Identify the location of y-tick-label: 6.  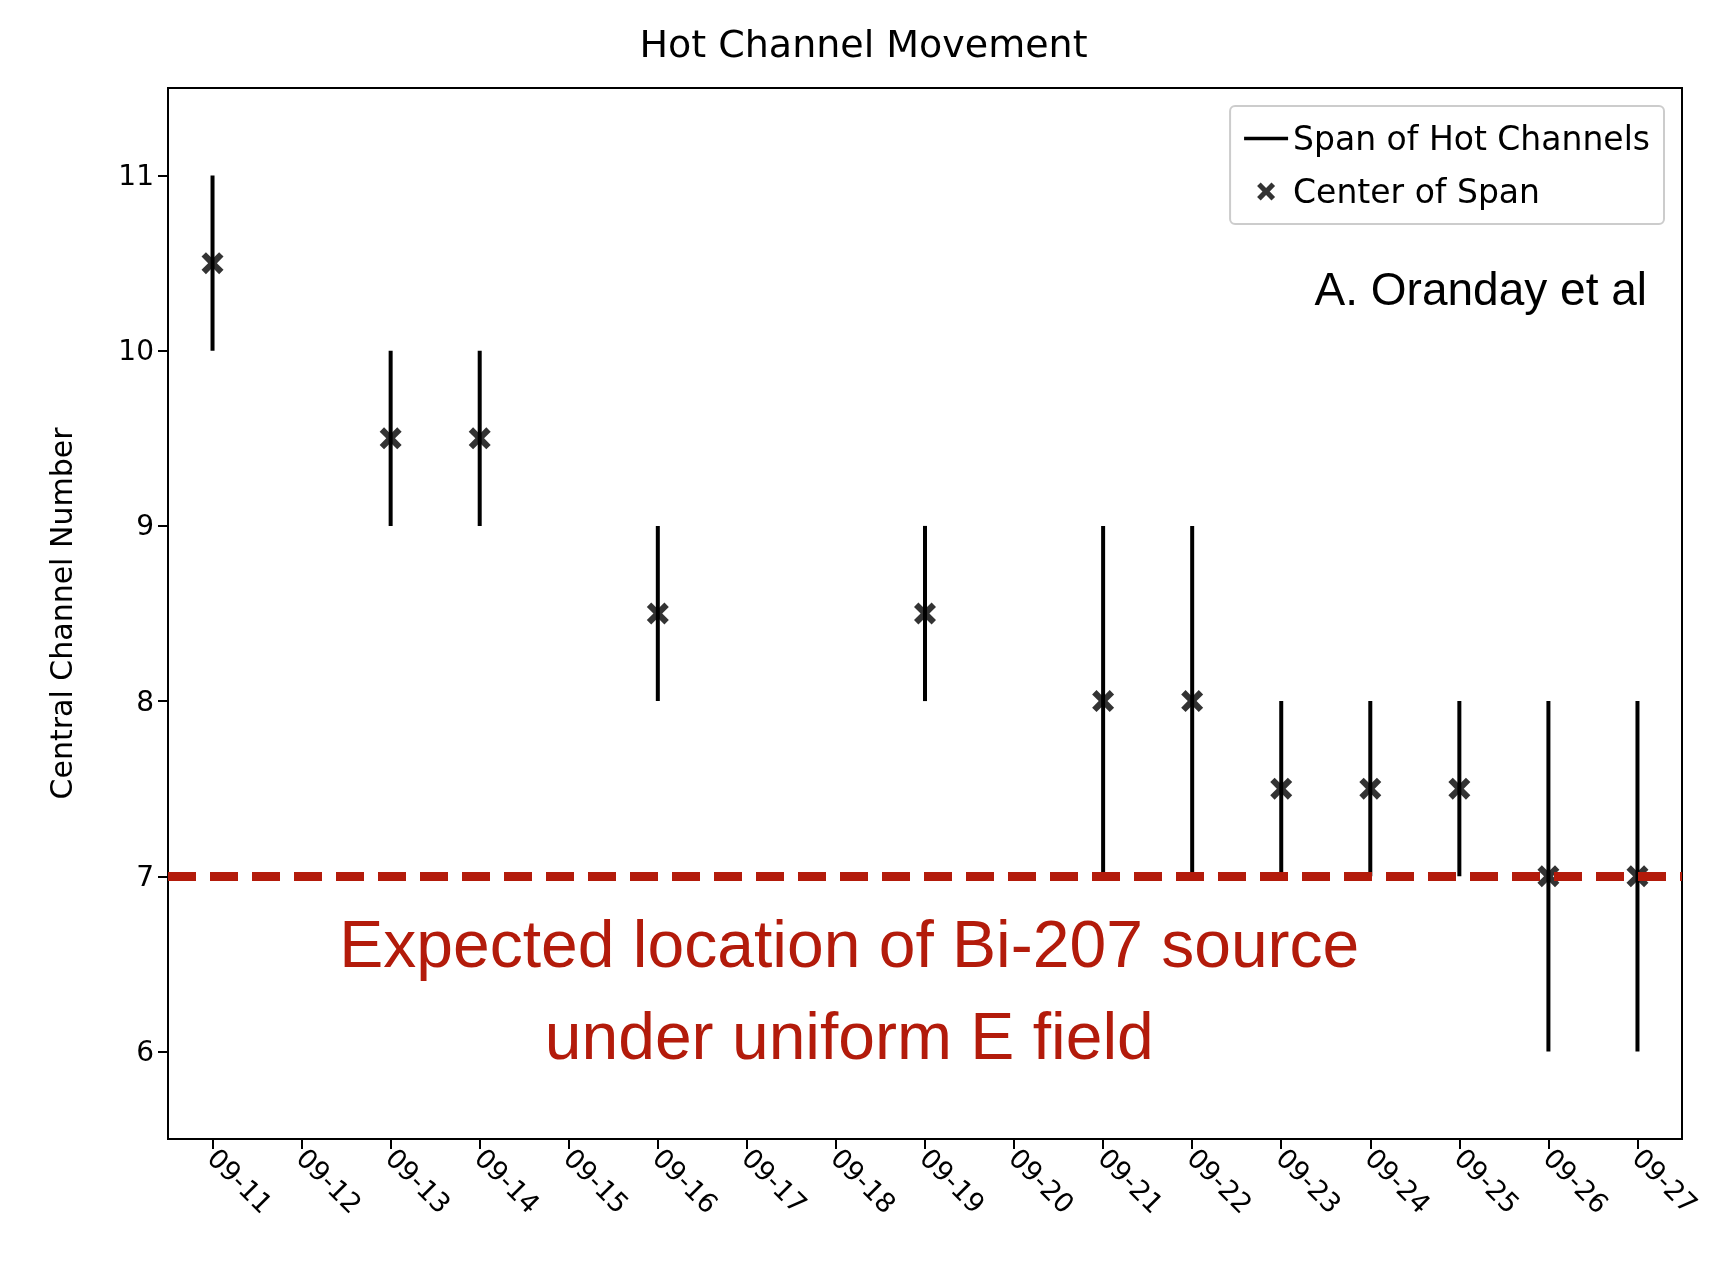
(145, 1051).